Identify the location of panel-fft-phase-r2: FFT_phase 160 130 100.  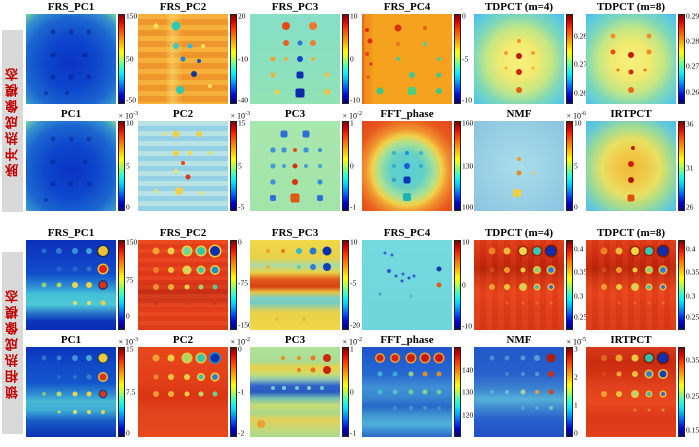
(418, 159).